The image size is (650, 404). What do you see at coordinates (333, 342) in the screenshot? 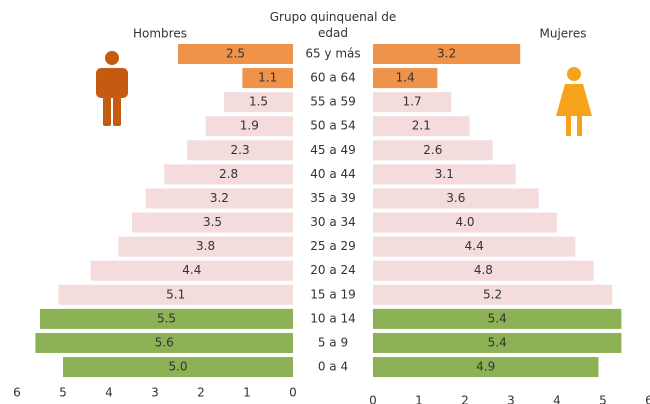
I see `category-label: 5 a 9` at bounding box center [333, 342].